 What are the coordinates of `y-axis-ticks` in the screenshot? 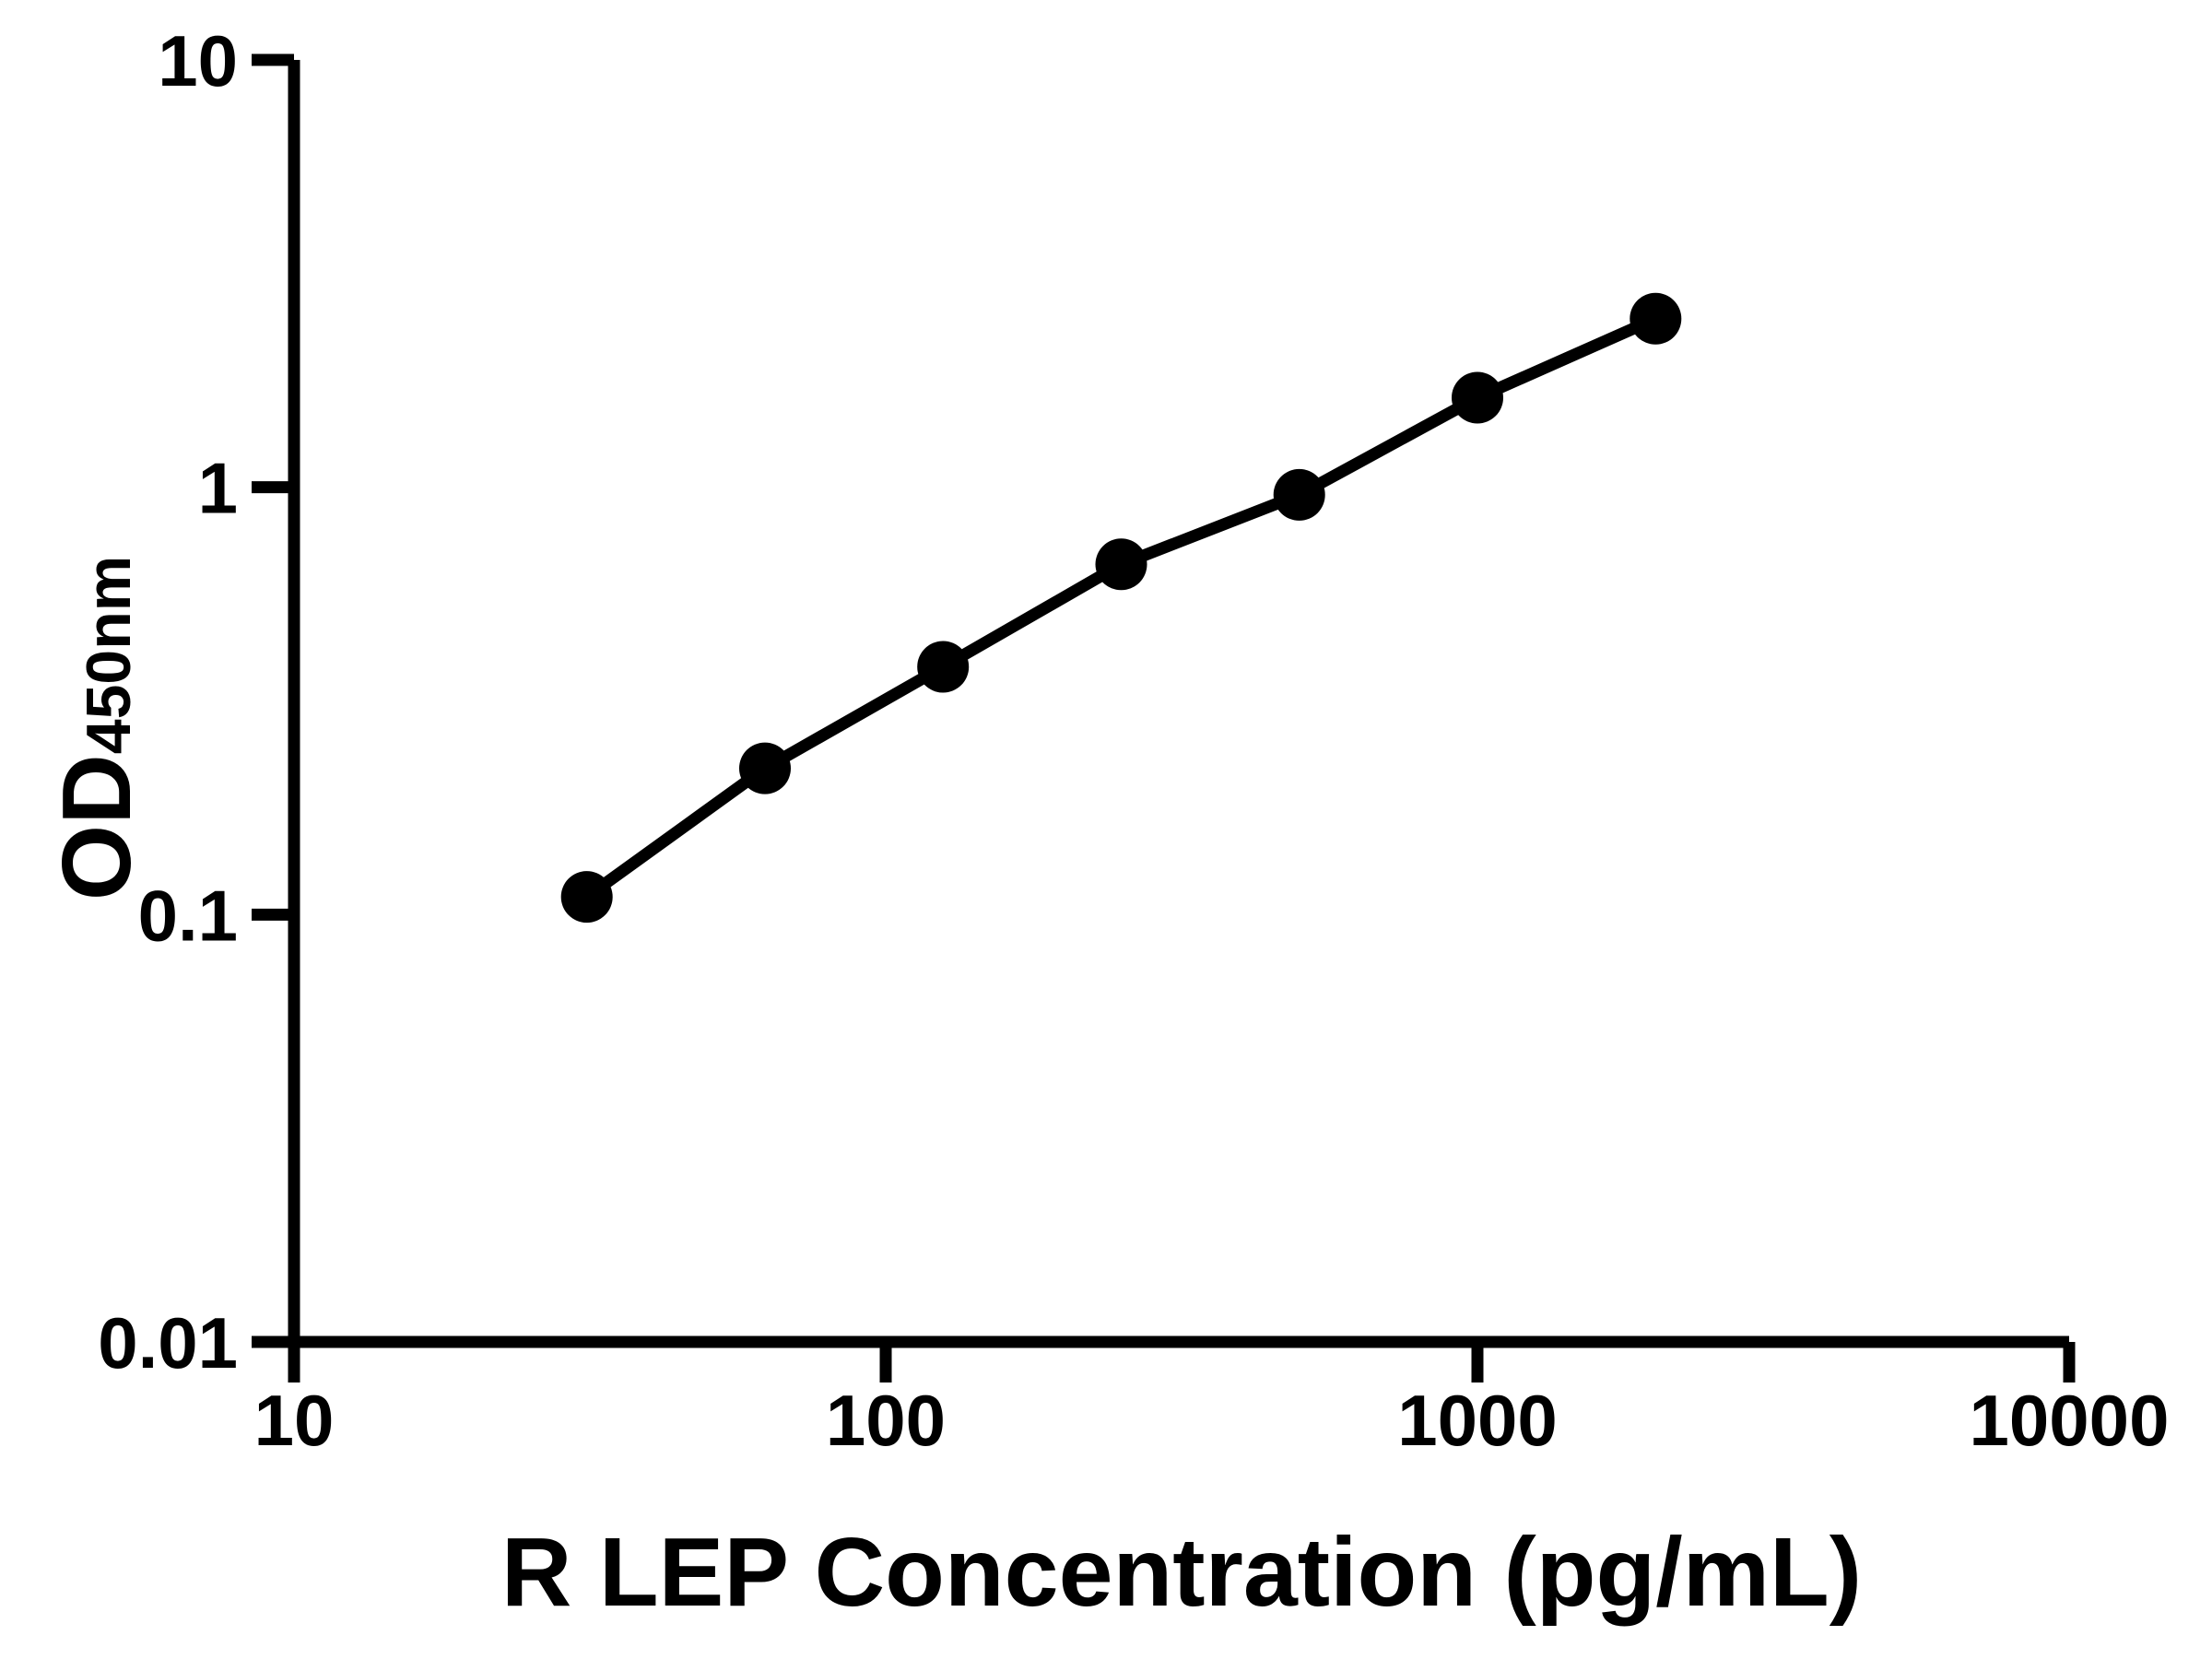 It's located at (273, 700).